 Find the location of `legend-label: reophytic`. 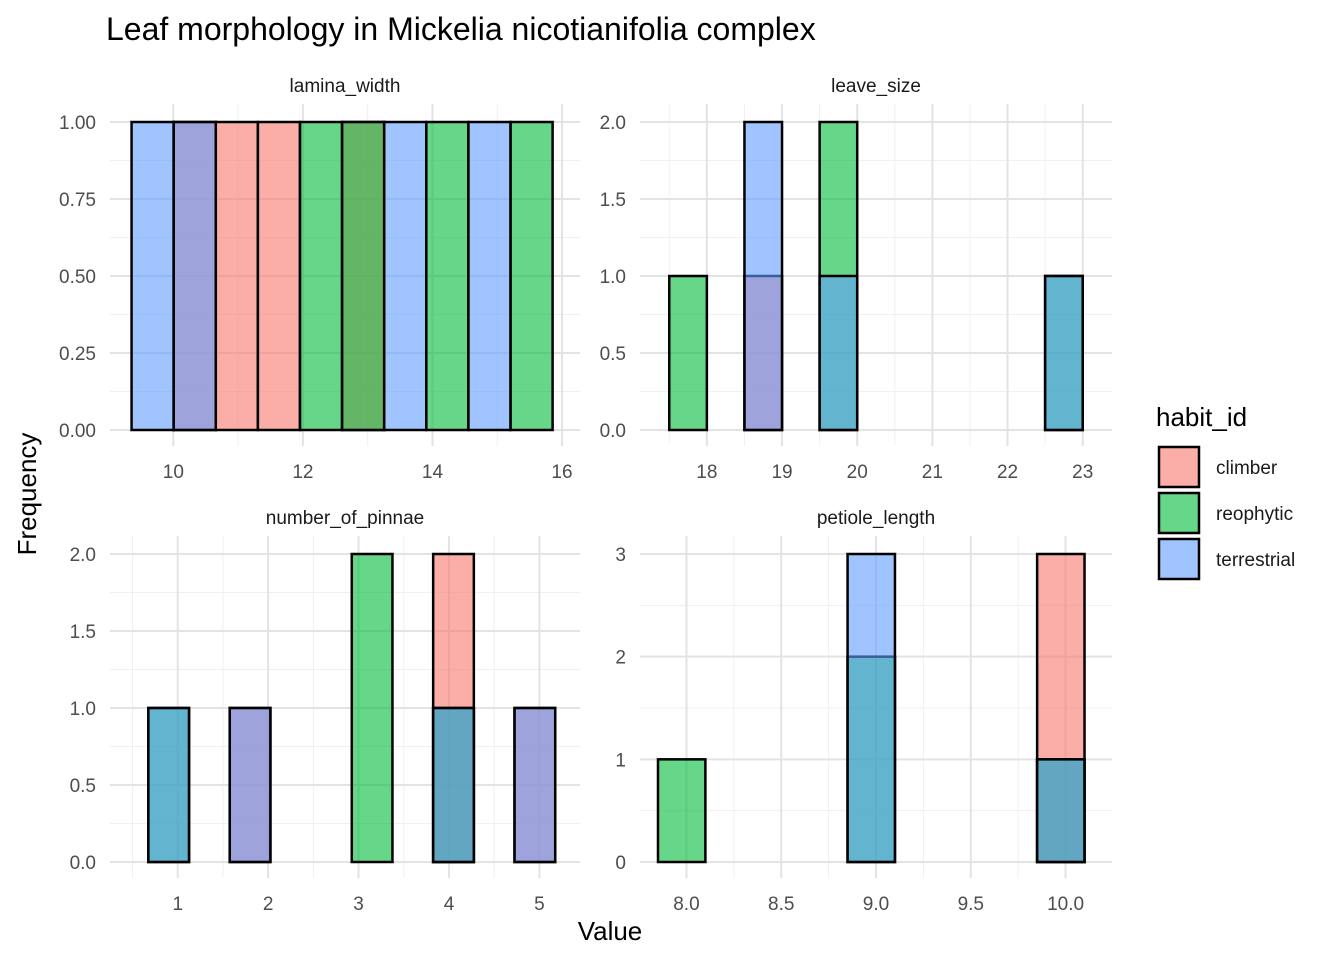

legend-label: reophytic is located at coordinates (1254, 514).